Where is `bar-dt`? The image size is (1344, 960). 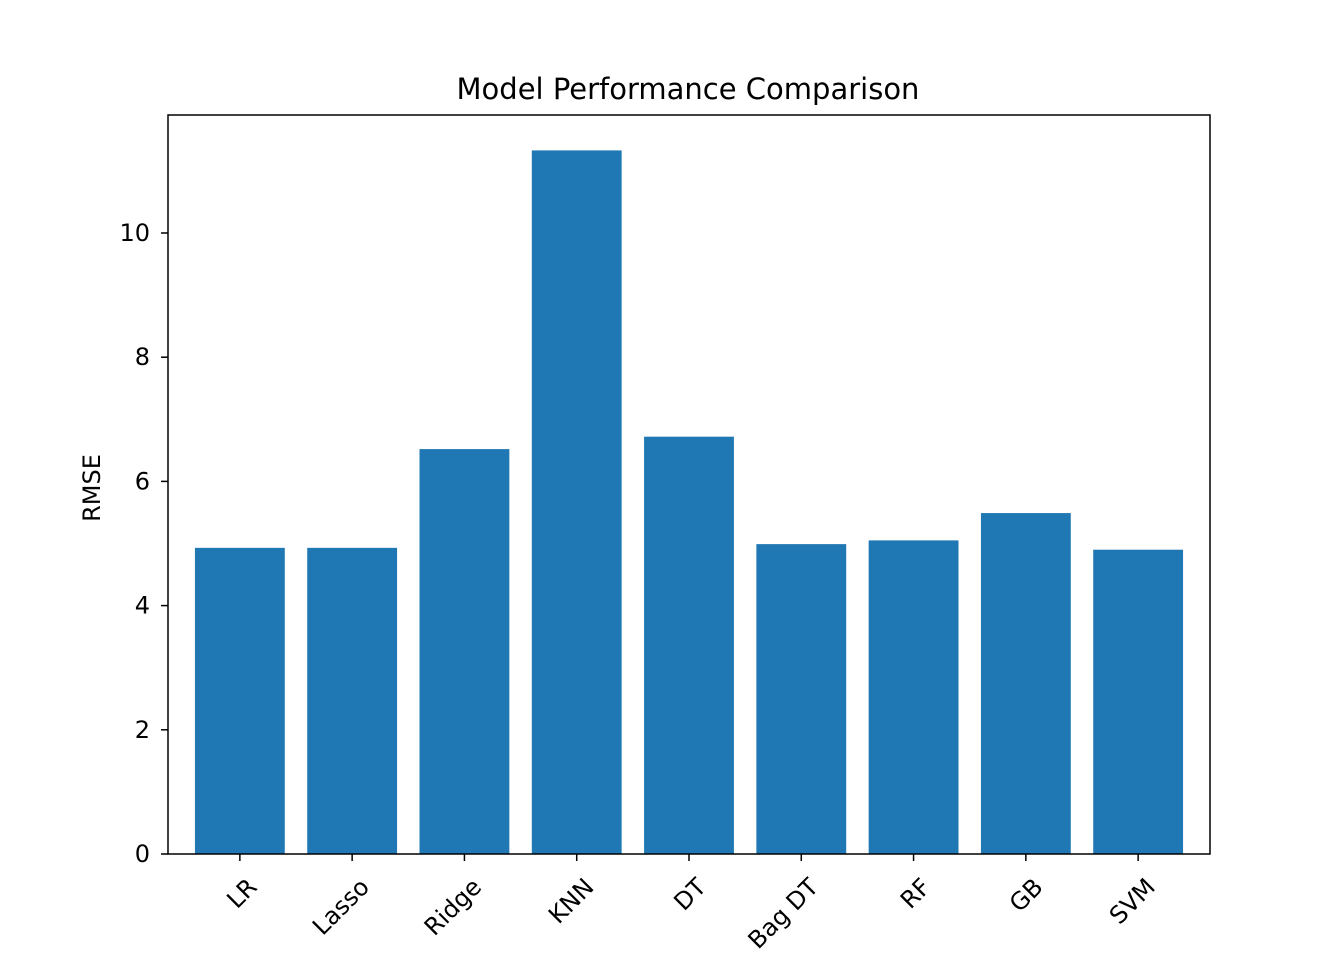 bar-dt is located at coordinates (689, 645).